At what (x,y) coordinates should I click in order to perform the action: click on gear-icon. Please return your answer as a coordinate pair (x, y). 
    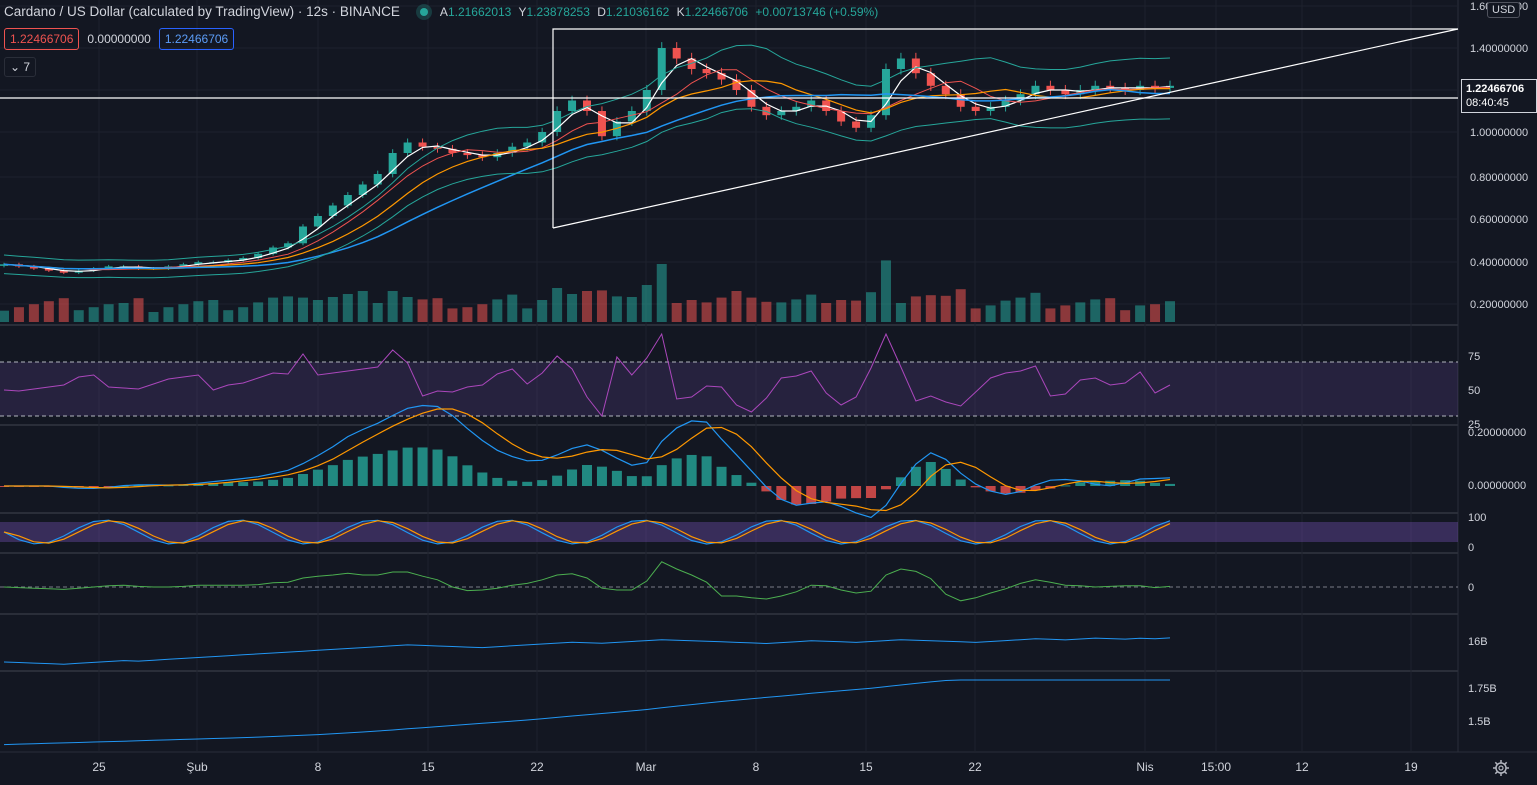
    Looking at the image, I should click on (1501, 768).